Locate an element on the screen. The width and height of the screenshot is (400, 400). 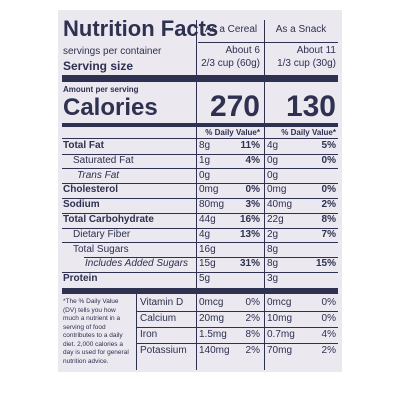
vitamin-amount: 20mg is located at coordinates (212, 318).